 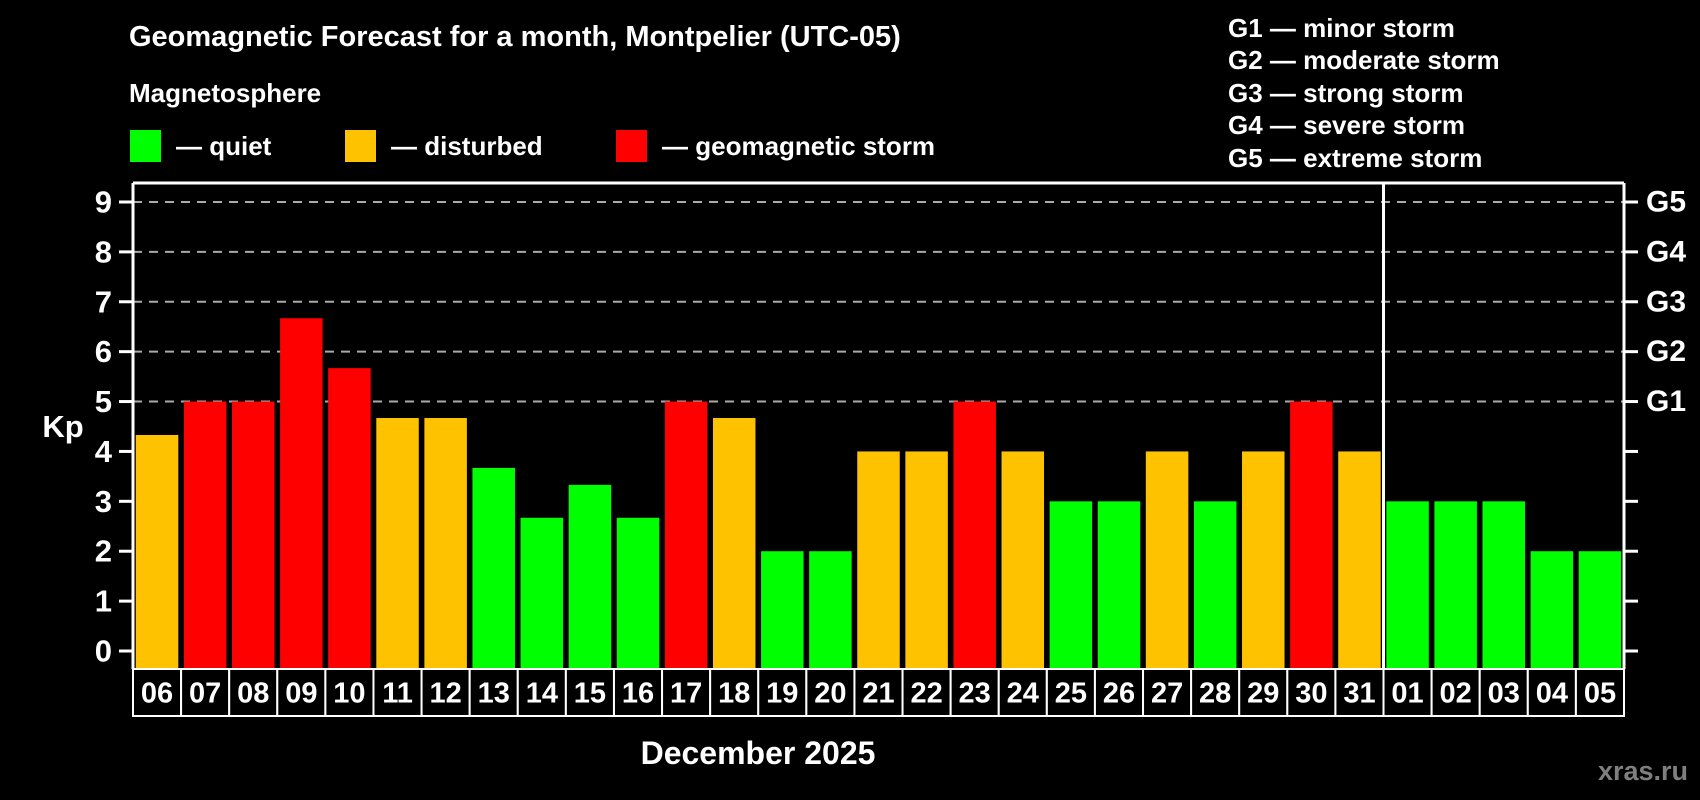 What do you see at coordinates (103, 201) in the screenshot?
I see `ytick-label-9: 9` at bounding box center [103, 201].